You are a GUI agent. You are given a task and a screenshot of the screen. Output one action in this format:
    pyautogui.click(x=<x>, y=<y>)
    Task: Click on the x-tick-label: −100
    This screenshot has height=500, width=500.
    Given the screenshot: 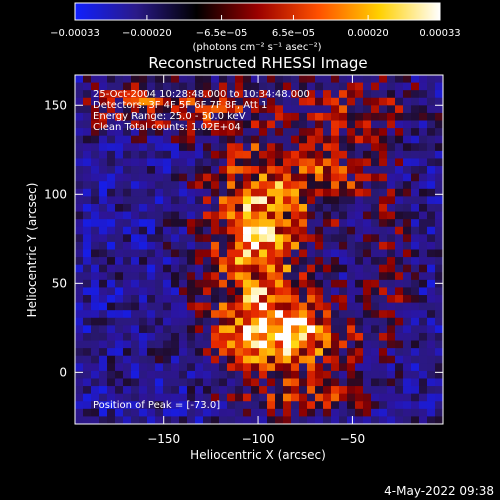 What is the action you would take?
    pyautogui.click(x=258, y=439)
    